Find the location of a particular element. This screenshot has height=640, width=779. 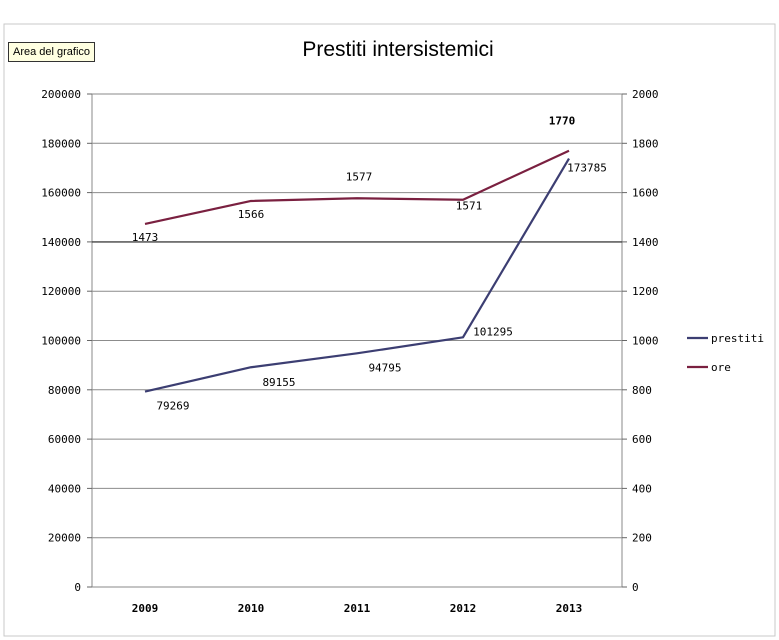

right-axis-tick-label: 1800 is located at coordinates (645, 143).